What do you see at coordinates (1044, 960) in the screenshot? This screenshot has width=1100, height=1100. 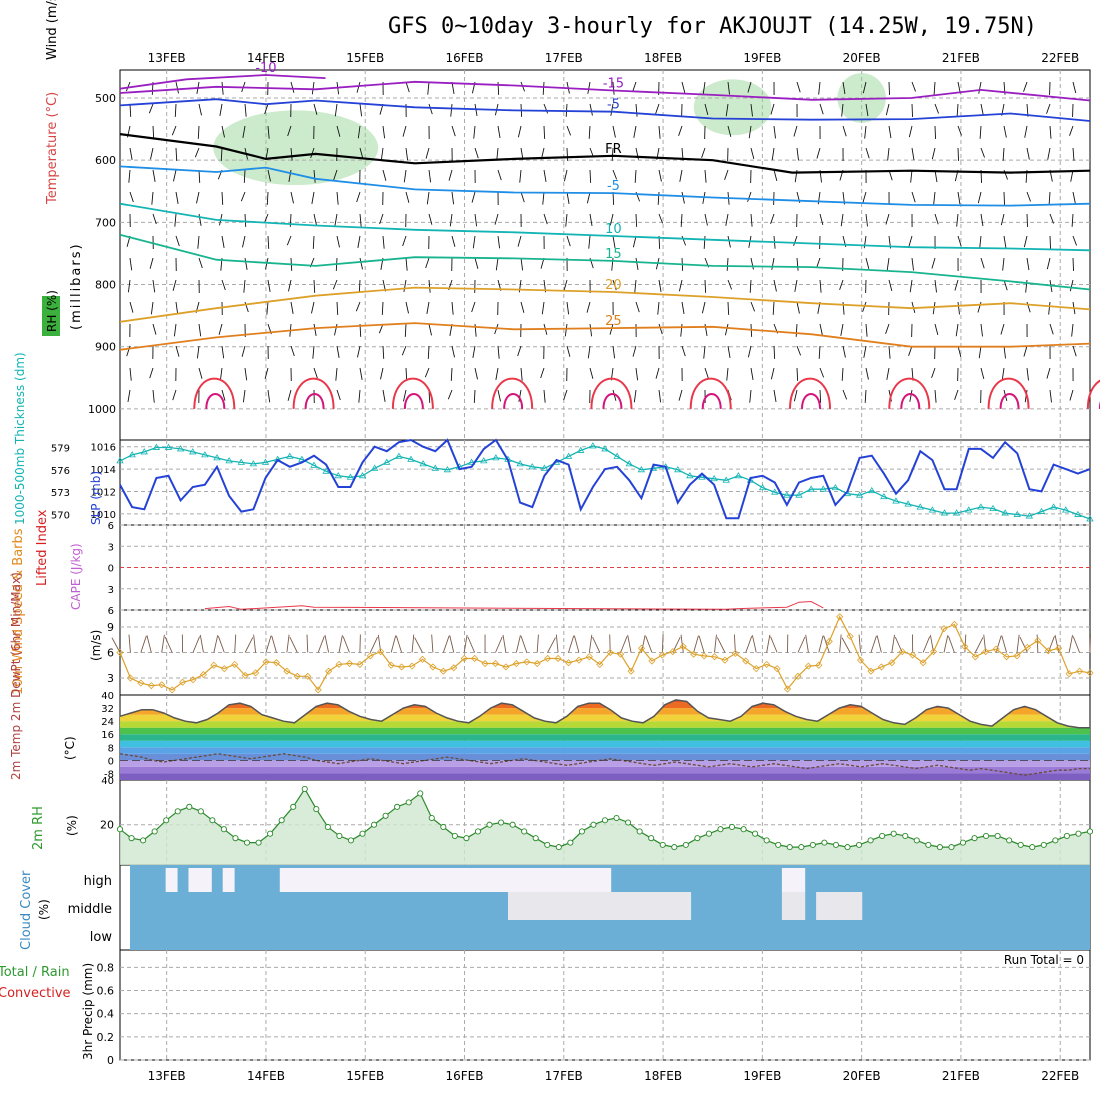 I see `run-total: Run Total = 0` at bounding box center [1044, 960].